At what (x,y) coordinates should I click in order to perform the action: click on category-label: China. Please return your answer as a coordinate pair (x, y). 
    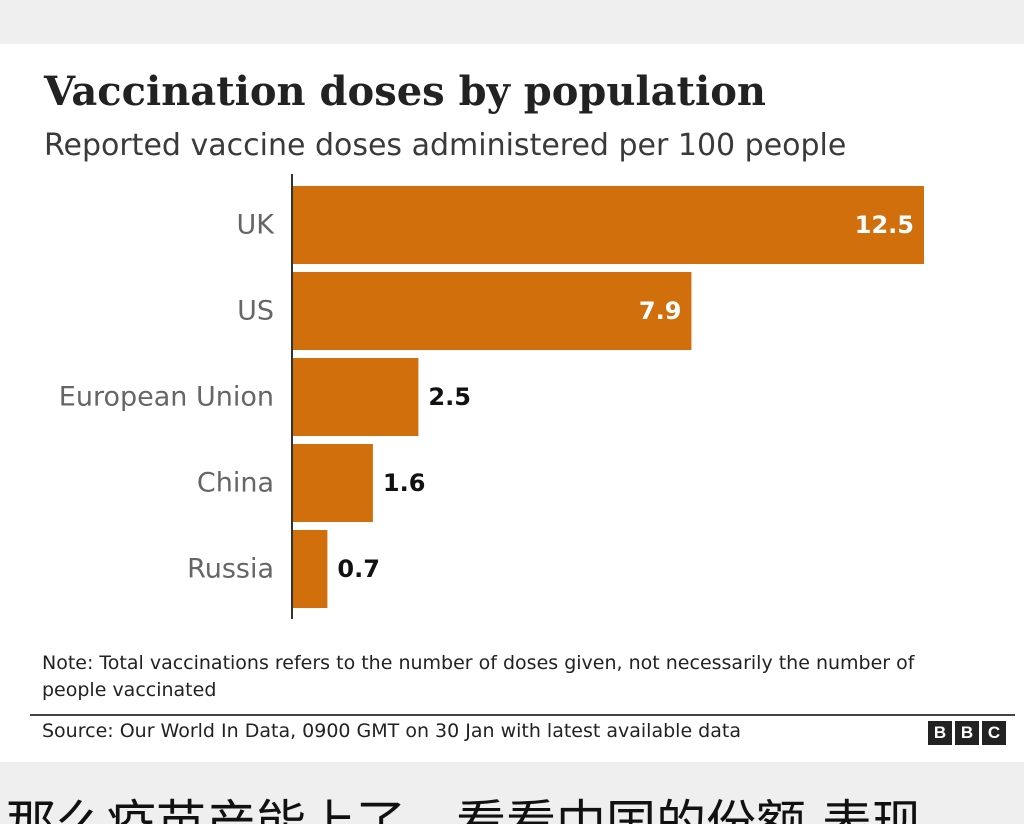
    Looking at the image, I should click on (235, 483).